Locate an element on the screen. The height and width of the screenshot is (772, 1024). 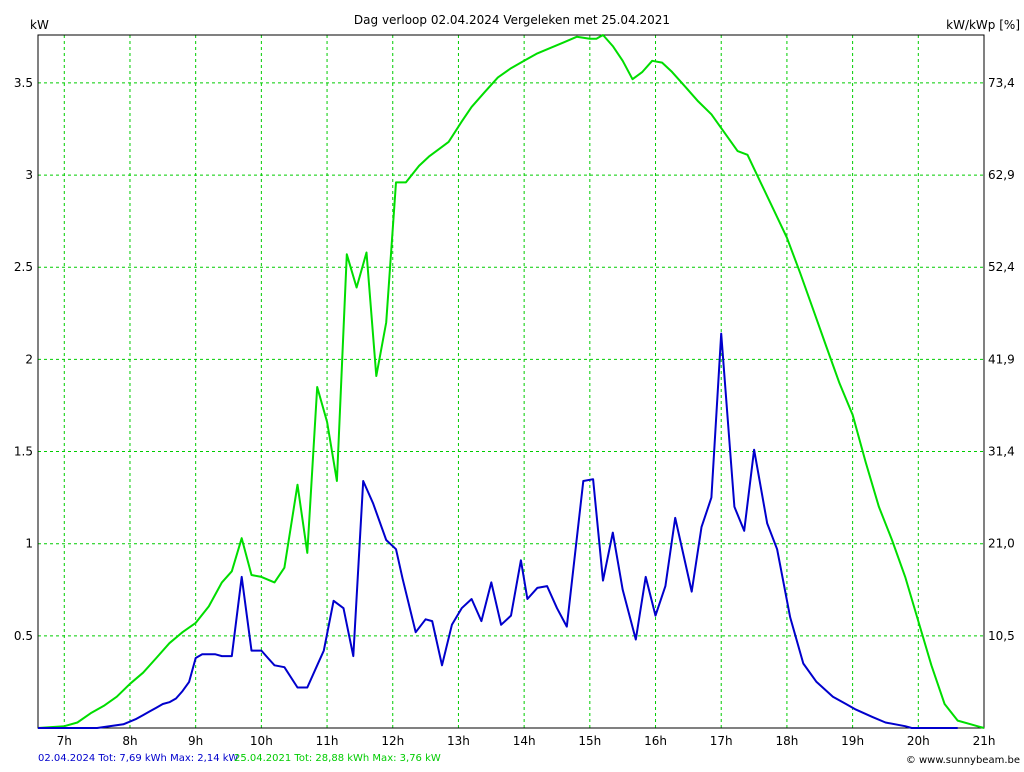
x-tick-label: 20h is located at coordinates (918, 741).